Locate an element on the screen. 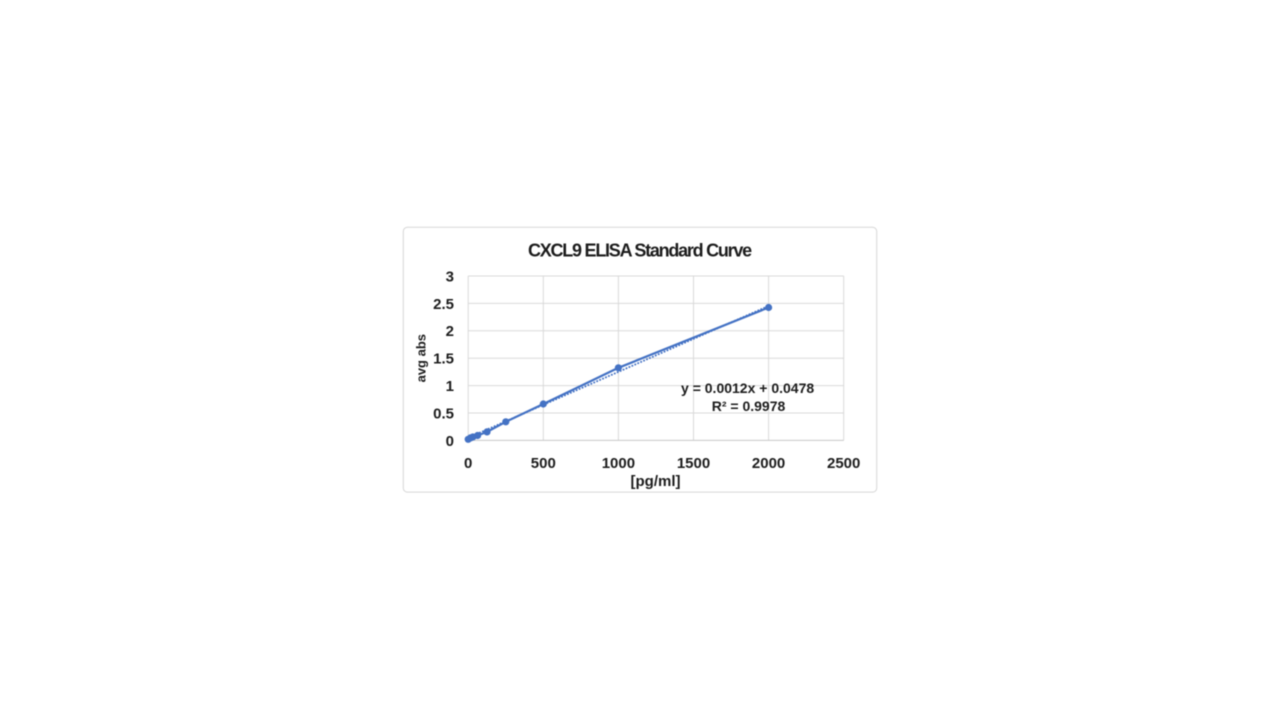 The height and width of the screenshot is (720, 1280). svg-text: 2 is located at coordinates (450, 331).